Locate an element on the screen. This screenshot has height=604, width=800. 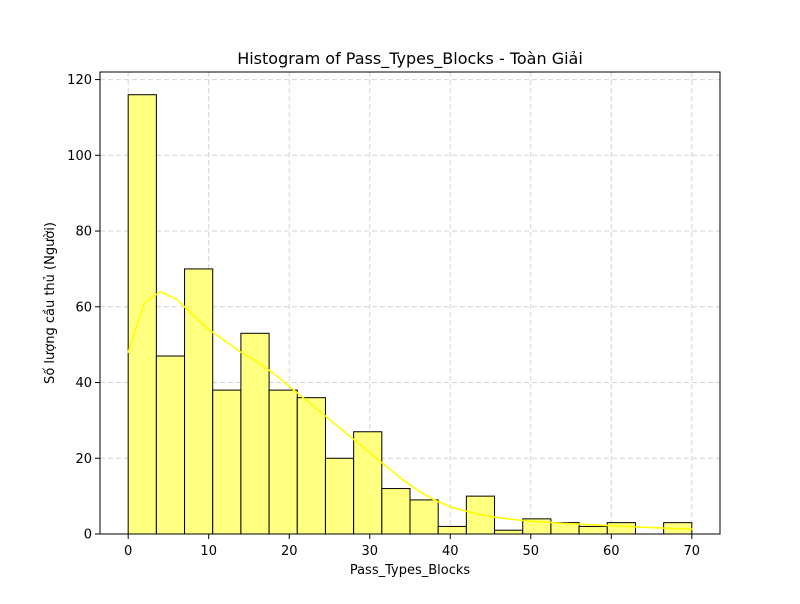
x-tick-label: 30 is located at coordinates (369, 551).